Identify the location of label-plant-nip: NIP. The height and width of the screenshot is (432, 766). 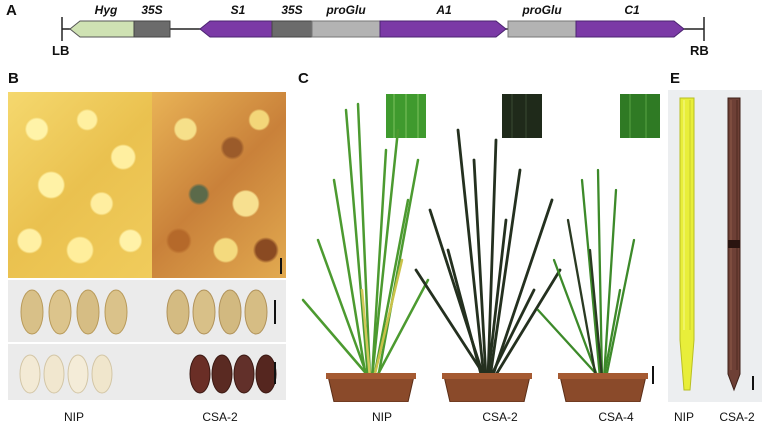
(381, 417).